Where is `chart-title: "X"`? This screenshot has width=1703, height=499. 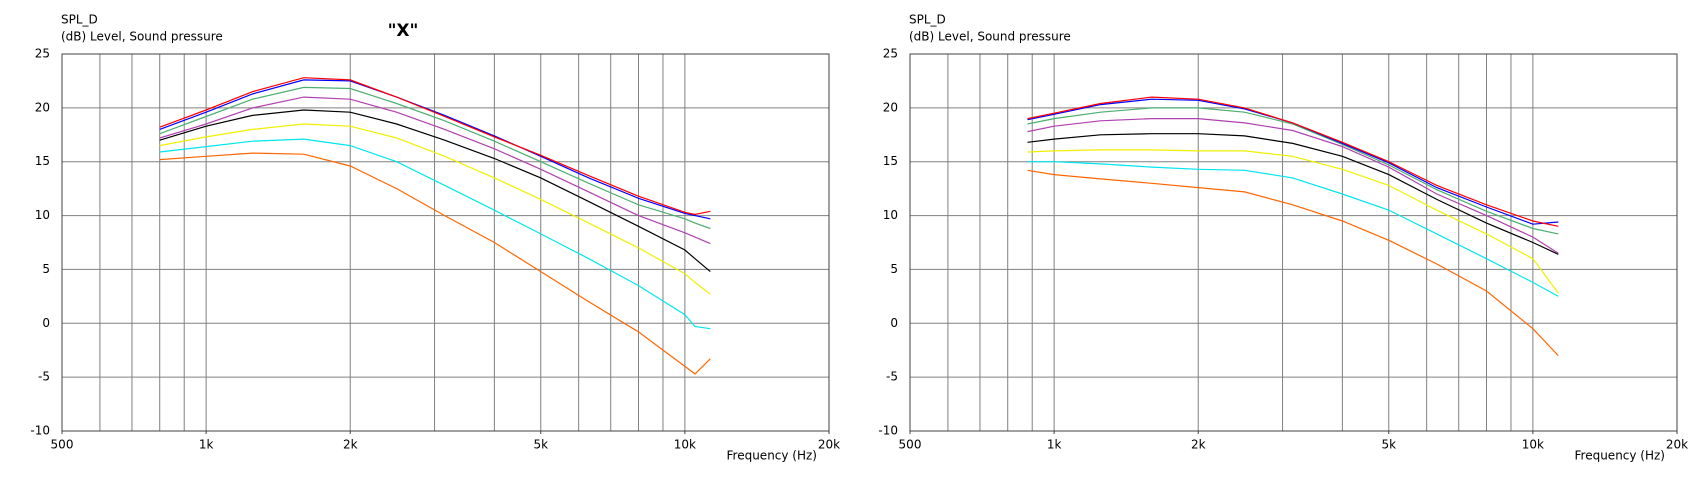 chart-title: "X" is located at coordinates (403, 31).